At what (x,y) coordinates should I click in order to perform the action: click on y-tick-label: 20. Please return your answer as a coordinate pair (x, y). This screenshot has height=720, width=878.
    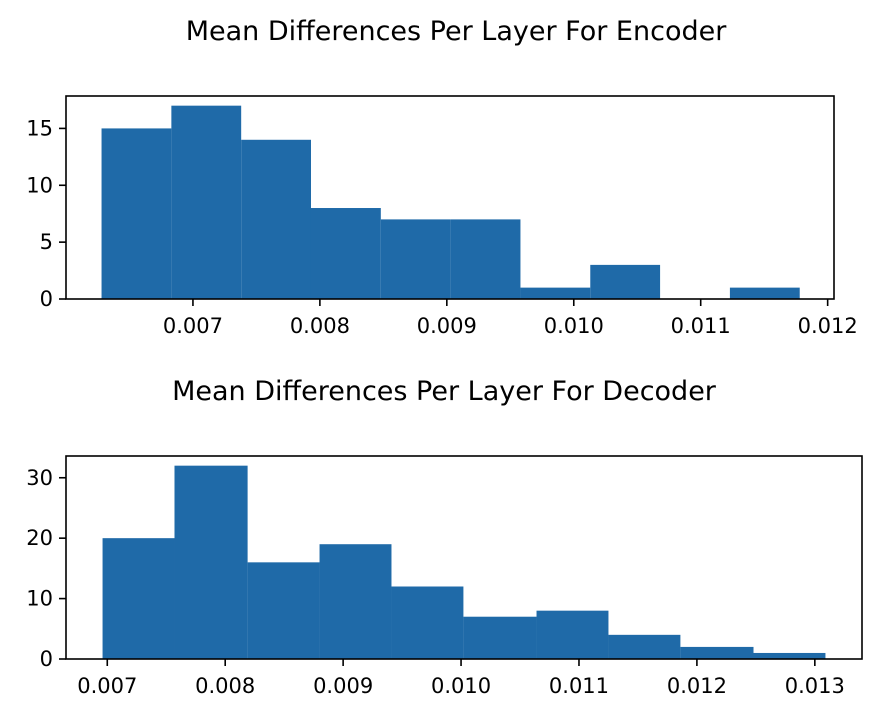
    Looking at the image, I should click on (39, 538).